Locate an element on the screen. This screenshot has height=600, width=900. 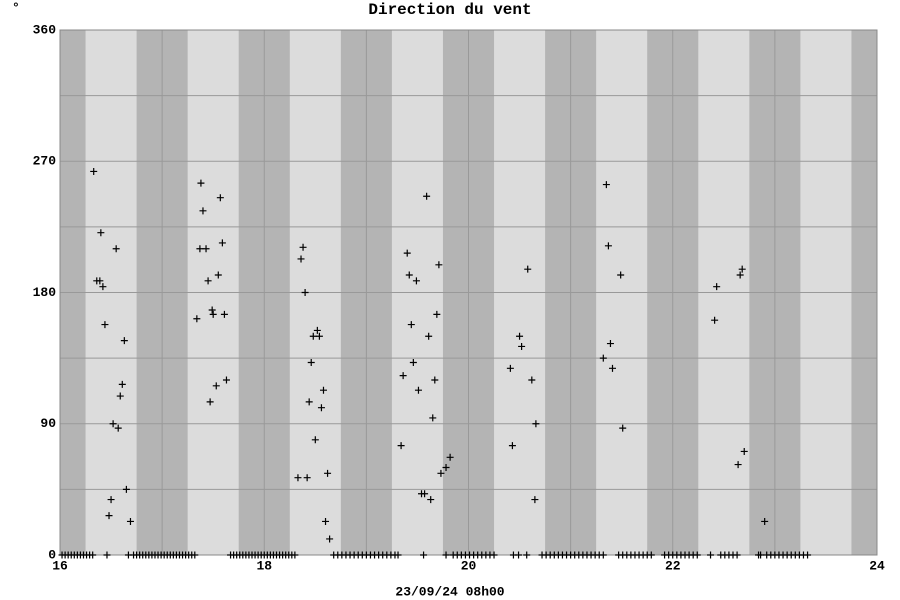
x-tick-label: 18 is located at coordinates (264, 565).